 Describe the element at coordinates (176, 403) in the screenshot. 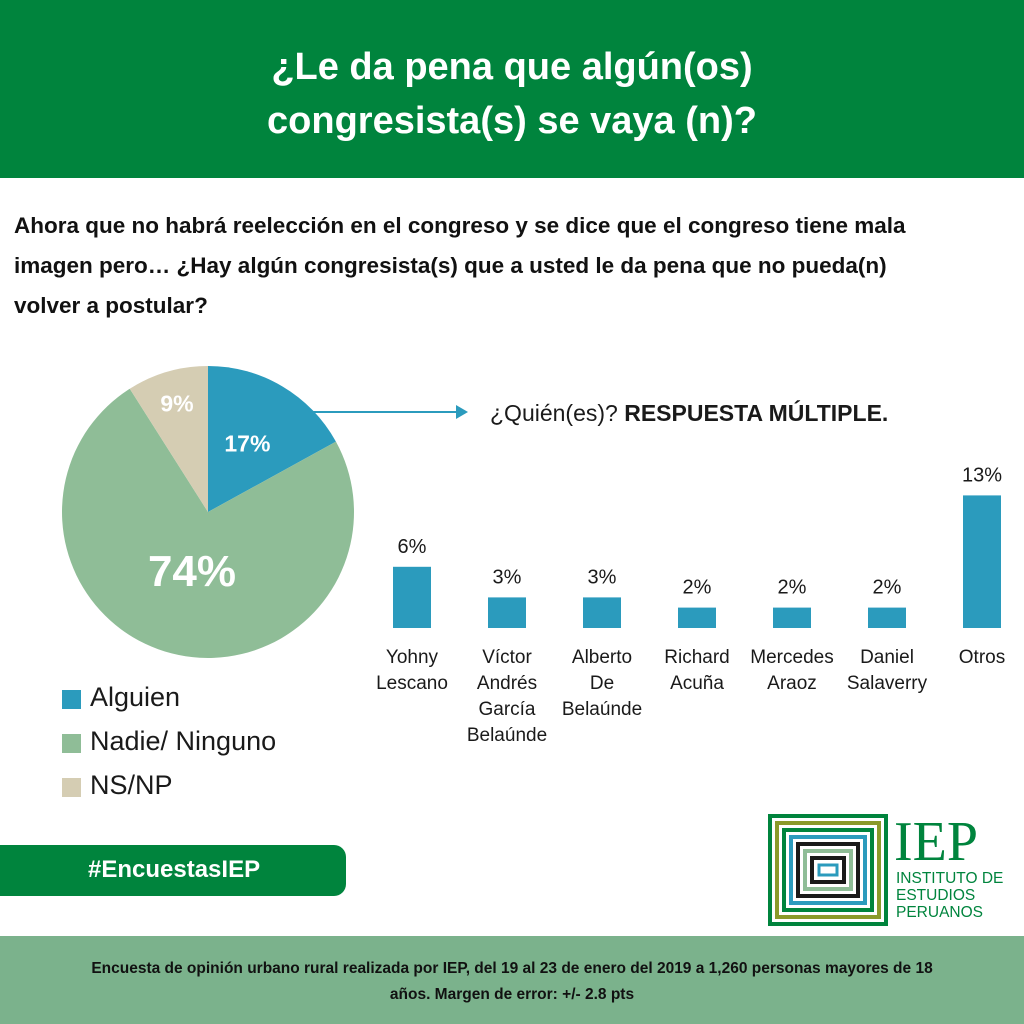

I see `pie-label-ns-np: 9%` at that location.